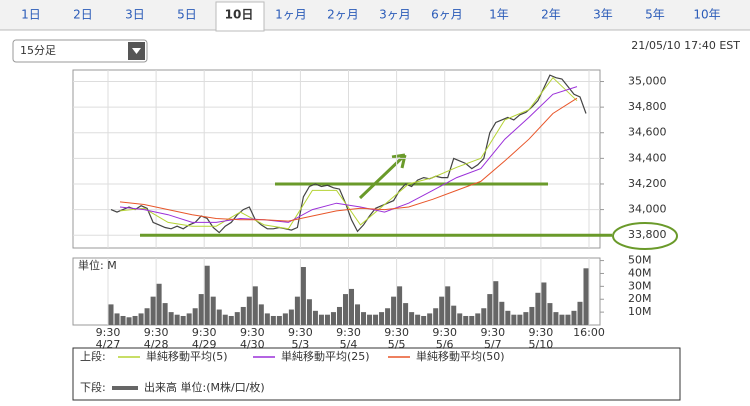 The width and height of the screenshot is (750, 406). I want to click on unit-label: 単位: M, so click(97, 265).